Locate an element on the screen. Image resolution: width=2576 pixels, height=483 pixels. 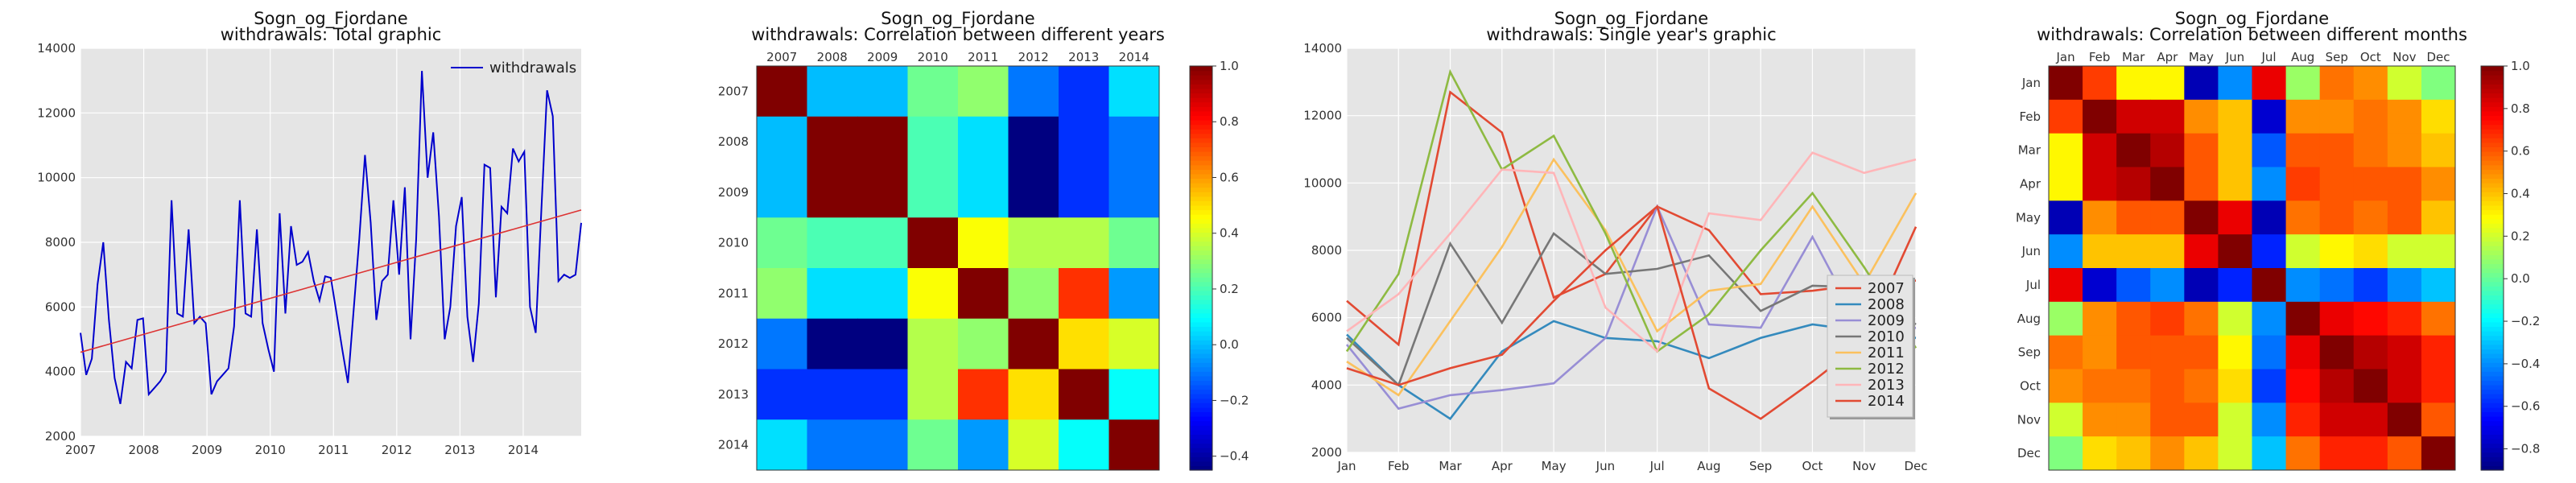
series-line-2013 is located at coordinates (1631, 252).